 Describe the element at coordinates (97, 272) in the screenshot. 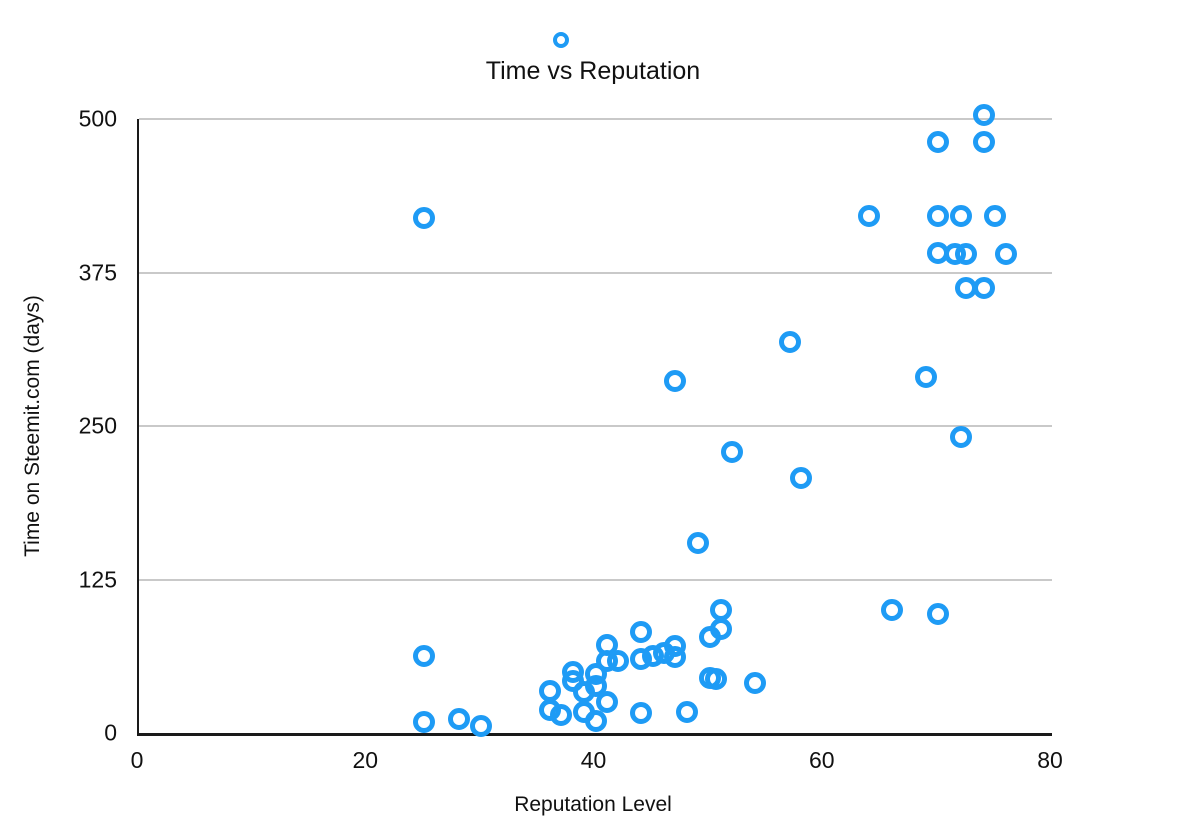

I see `y-tick-label: 375` at that location.